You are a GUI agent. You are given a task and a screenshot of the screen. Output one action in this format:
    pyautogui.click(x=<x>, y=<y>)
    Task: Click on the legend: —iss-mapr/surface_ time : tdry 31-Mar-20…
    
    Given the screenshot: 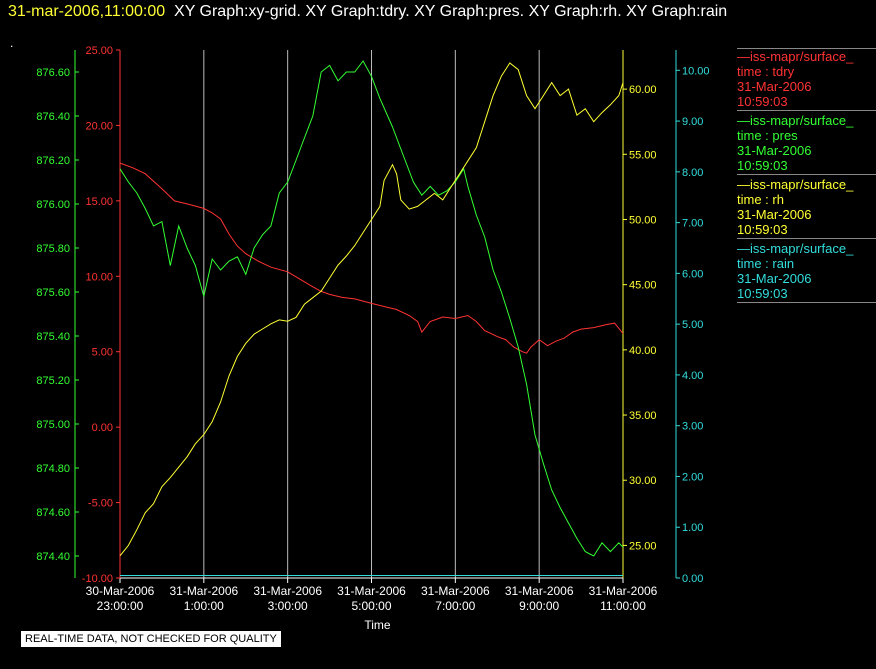 What is the action you would take?
    pyautogui.click(x=806, y=176)
    